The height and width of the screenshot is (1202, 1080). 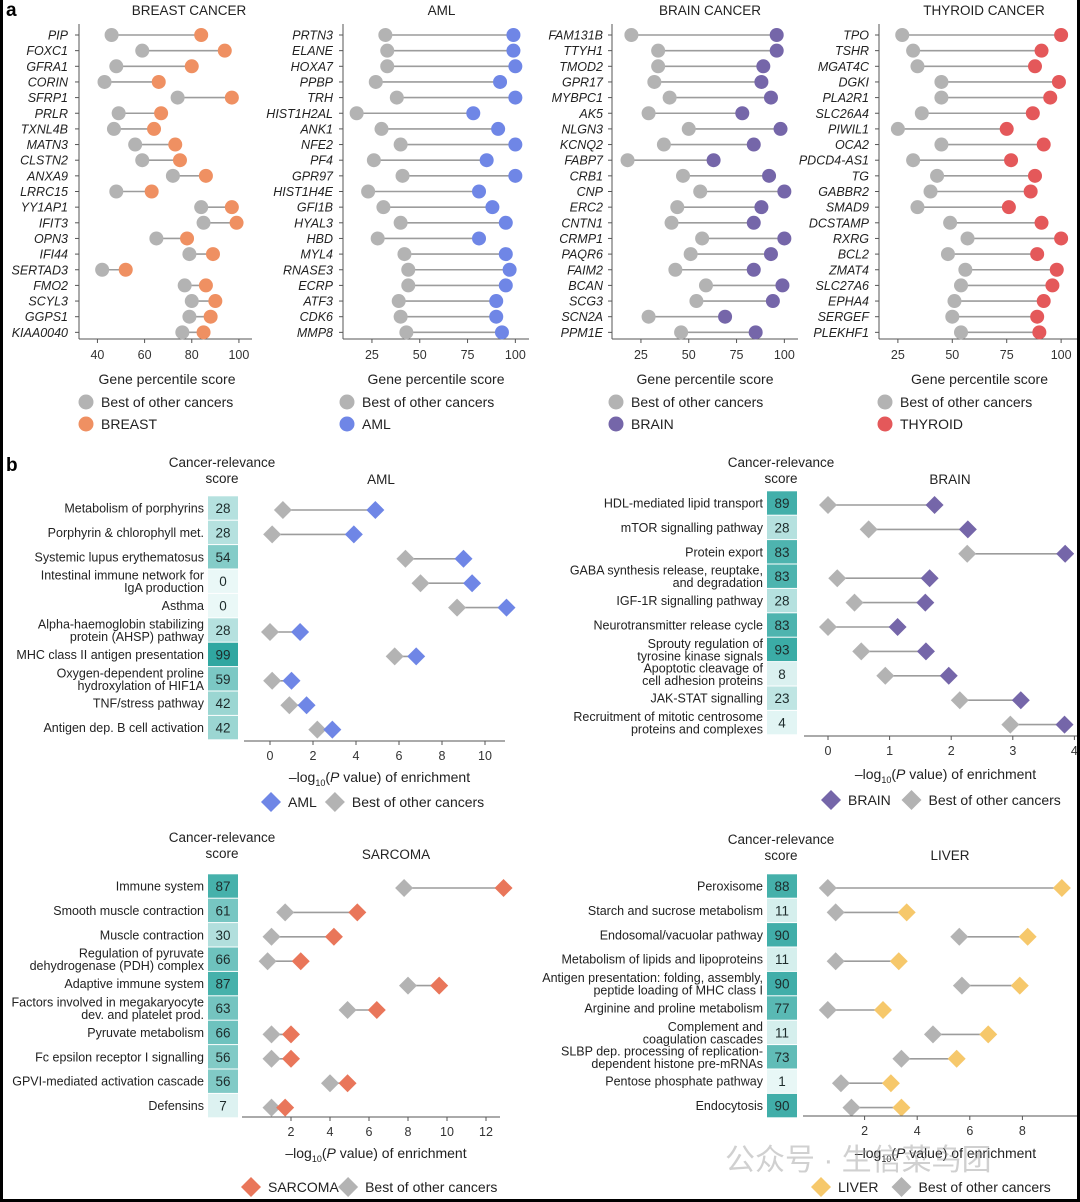 What do you see at coordinates (223, 557) in the screenshot?
I see `score-value: 54` at bounding box center [223, 557].